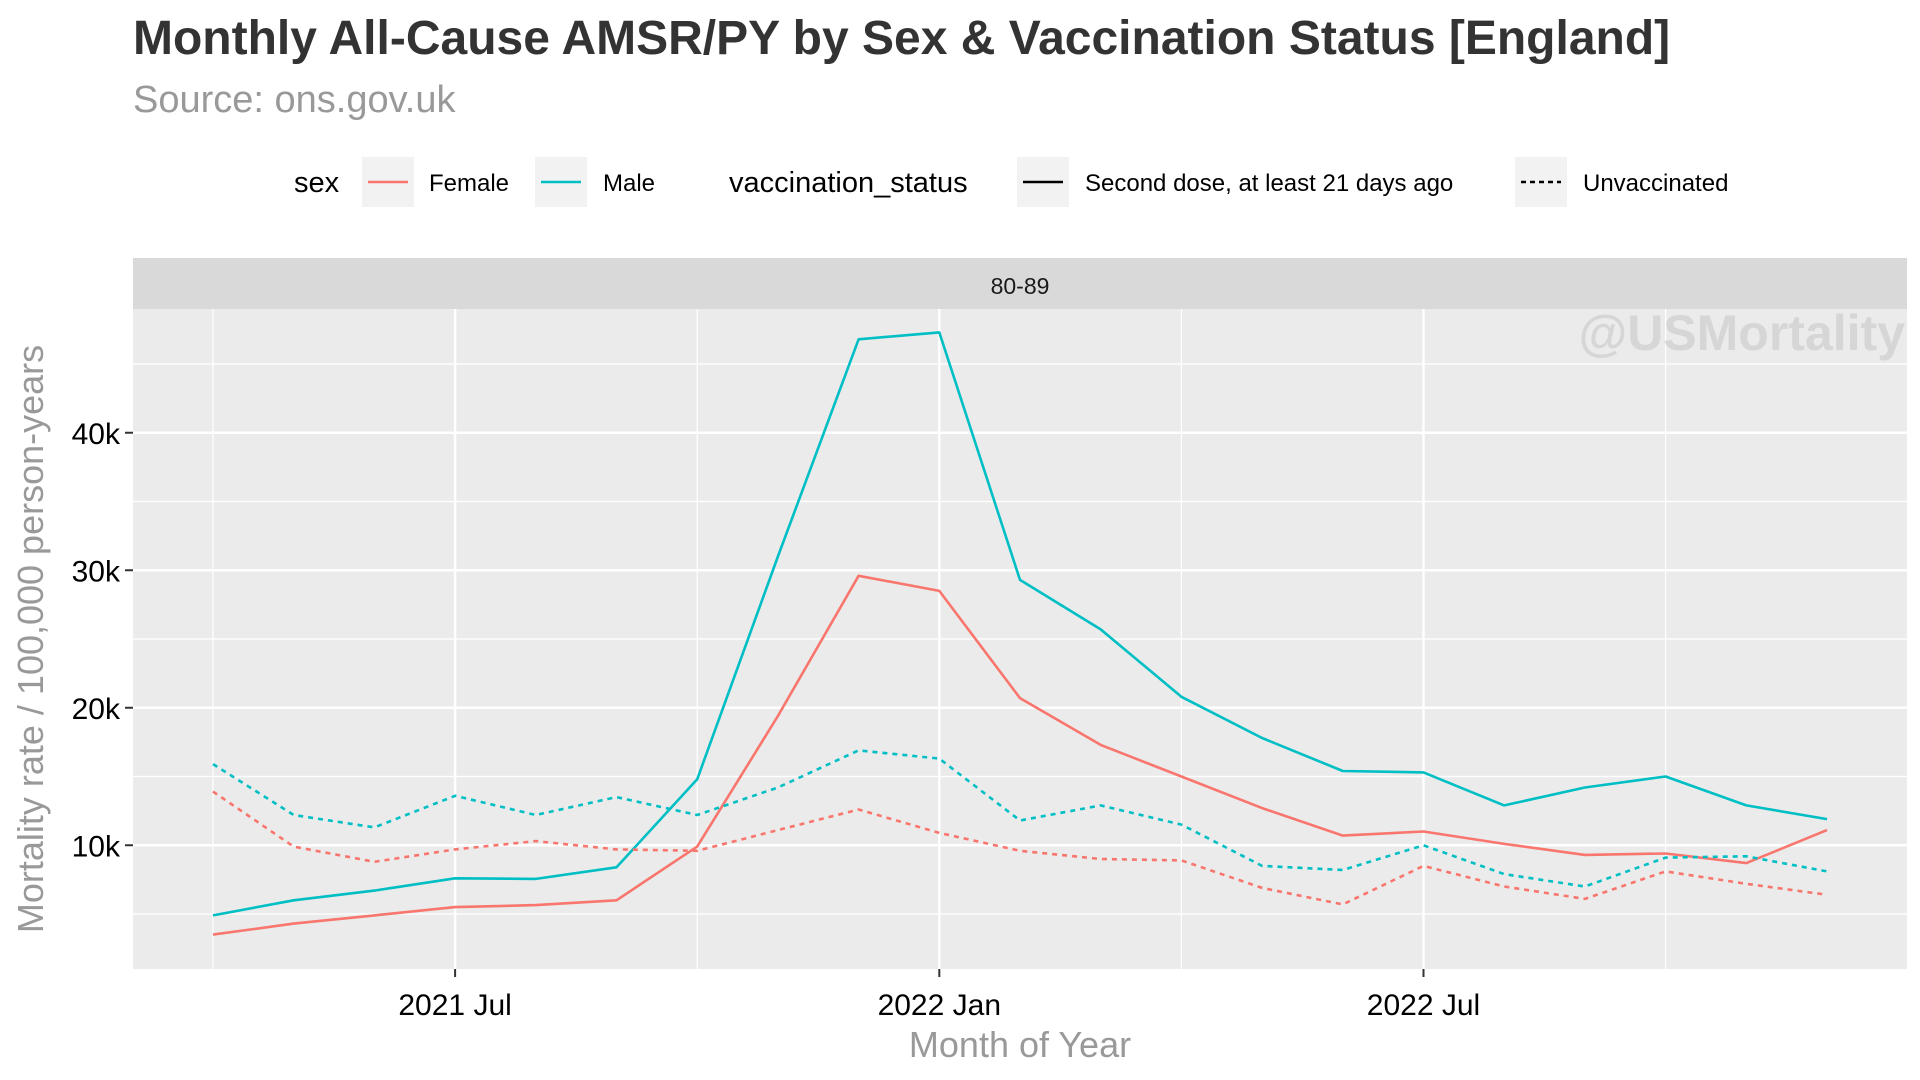 This screenshot has height=1080, width=1920. What do you see at coordinates (294, 100) in the screenshot?
I see `chart-subtitle: Source: ons.gov.uk` at bounding box center [294, 100].